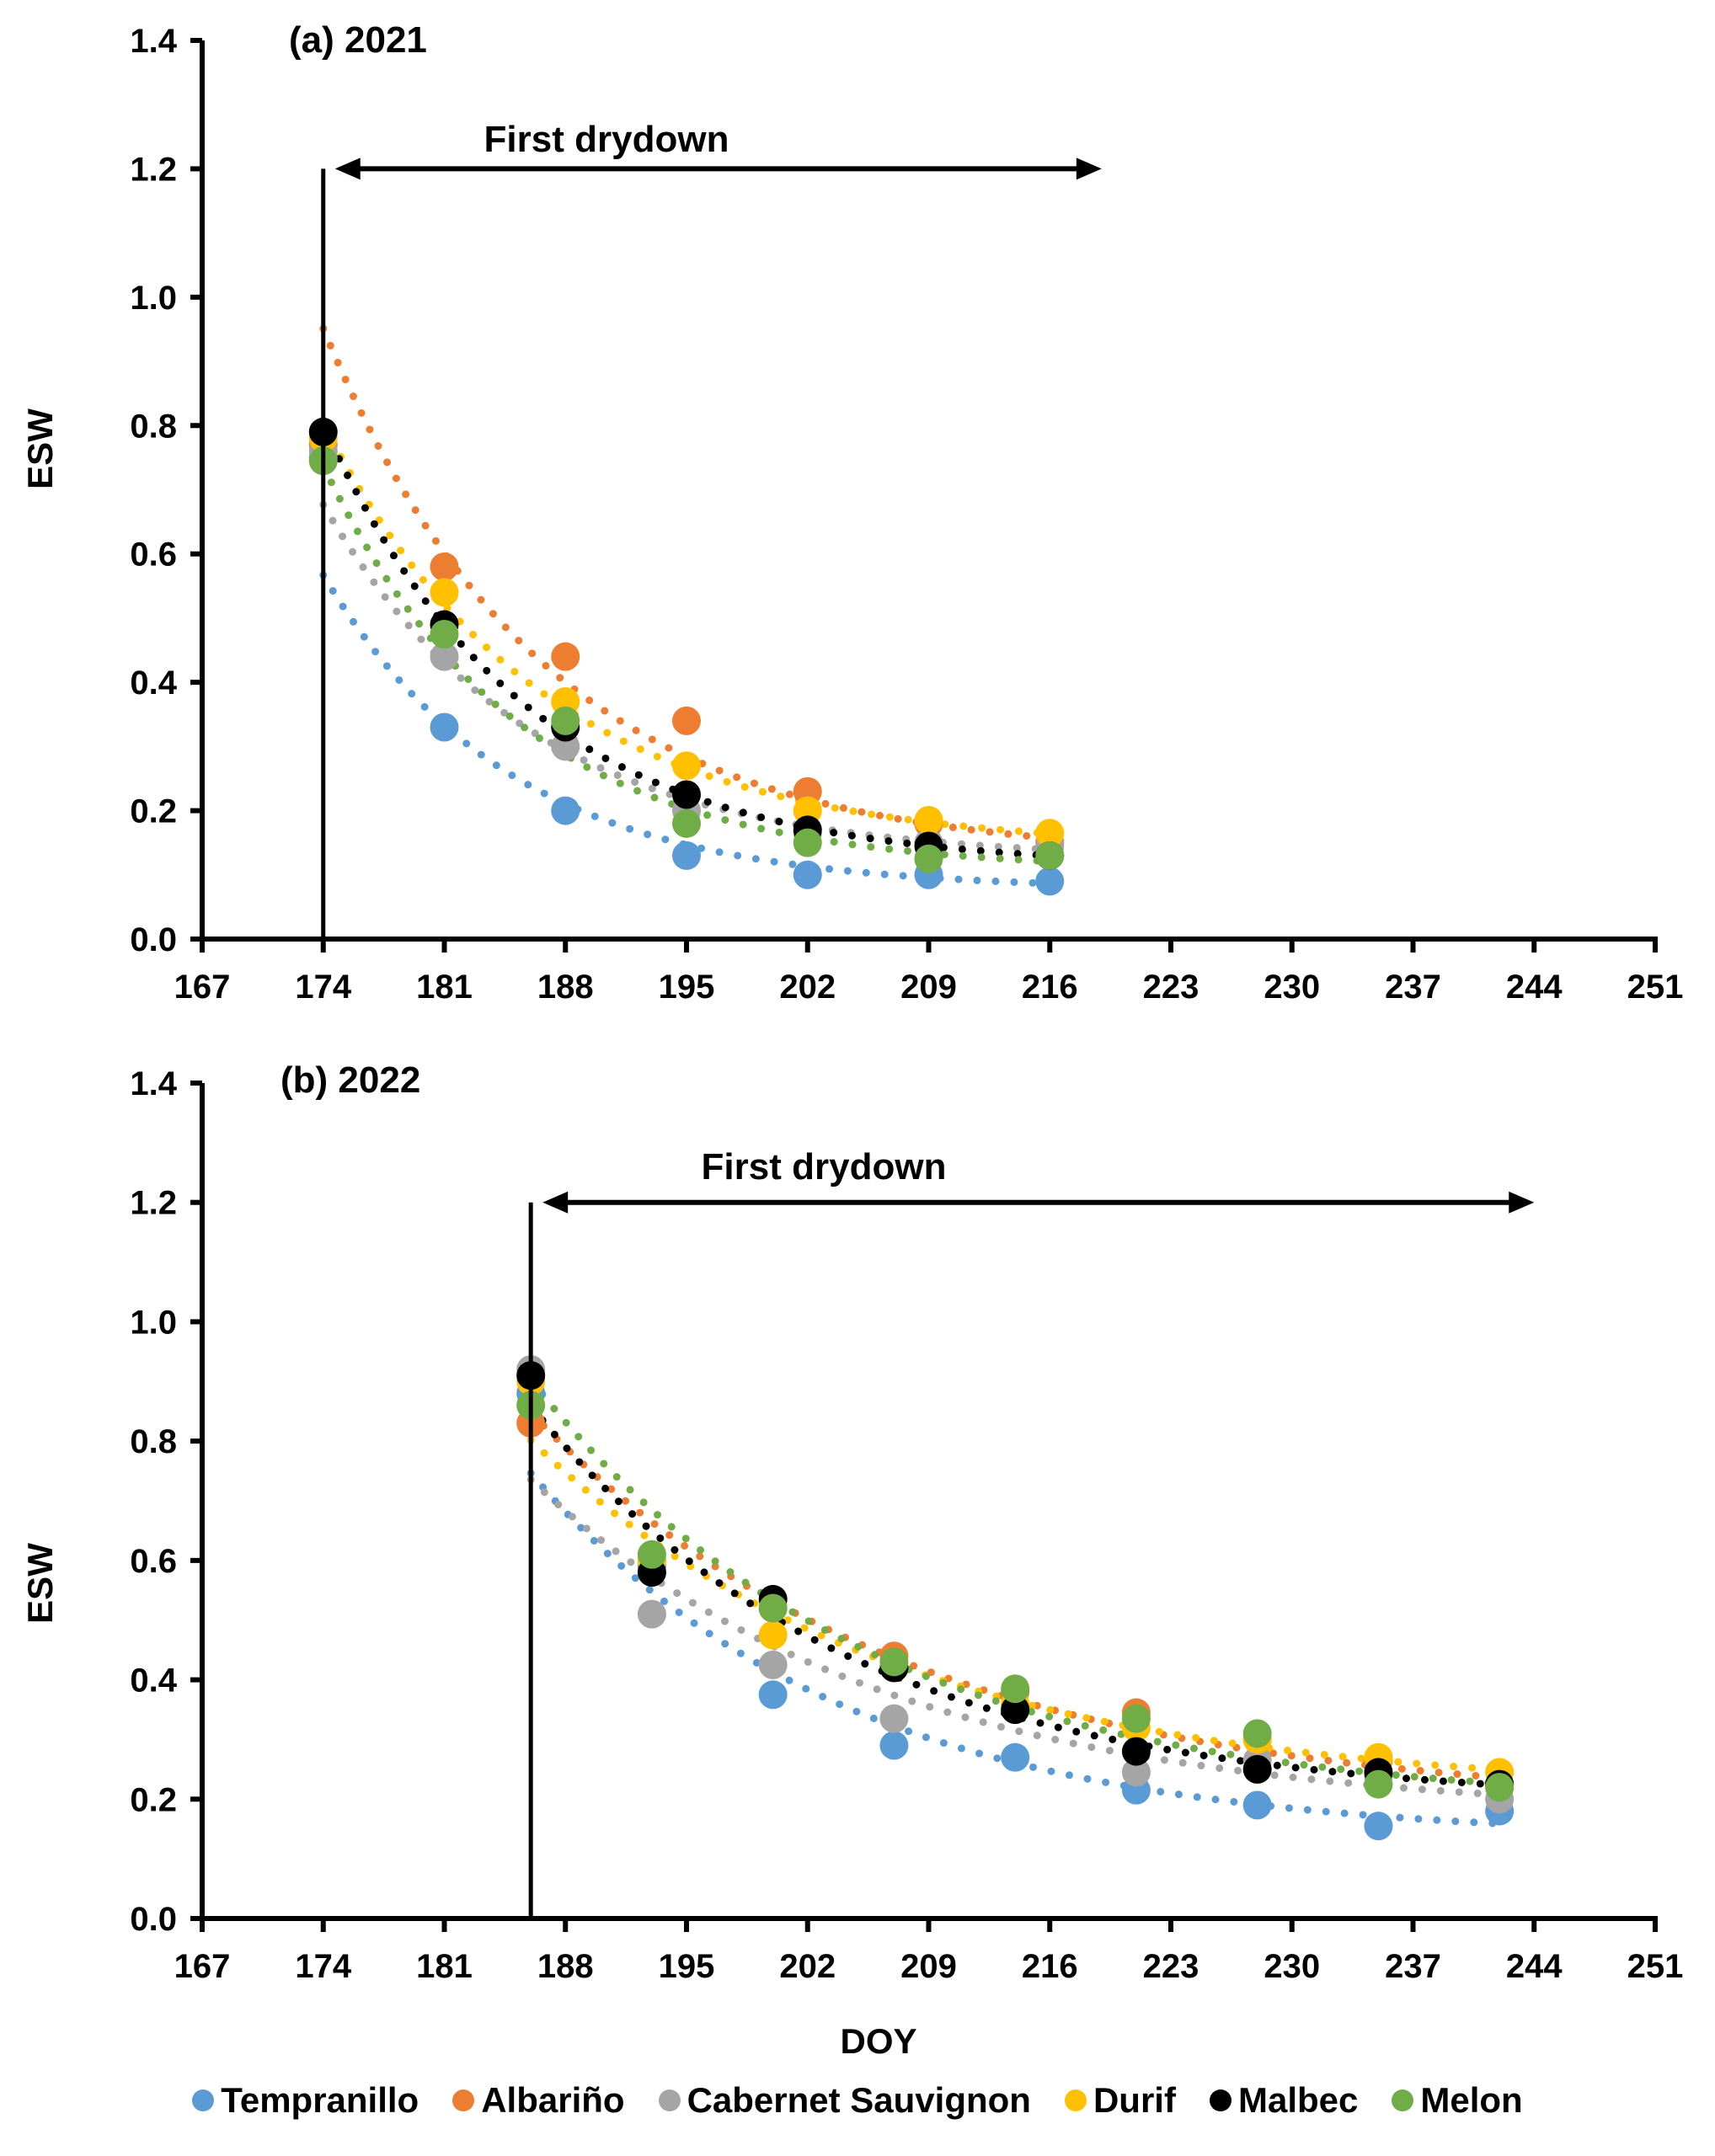 The image size is (1715, 2156). I want to click on drydown-label: First drydown, so click(824, 1166).